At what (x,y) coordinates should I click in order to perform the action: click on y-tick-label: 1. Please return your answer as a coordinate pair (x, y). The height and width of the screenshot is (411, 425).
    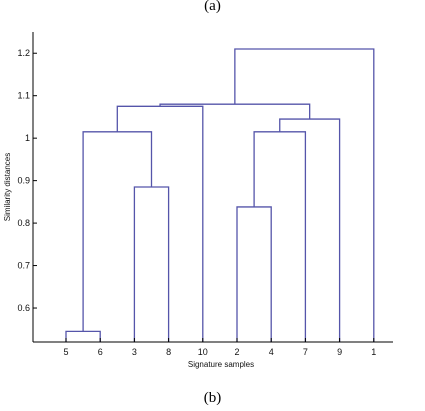
    Looking at the image, I should click on (27, 138).